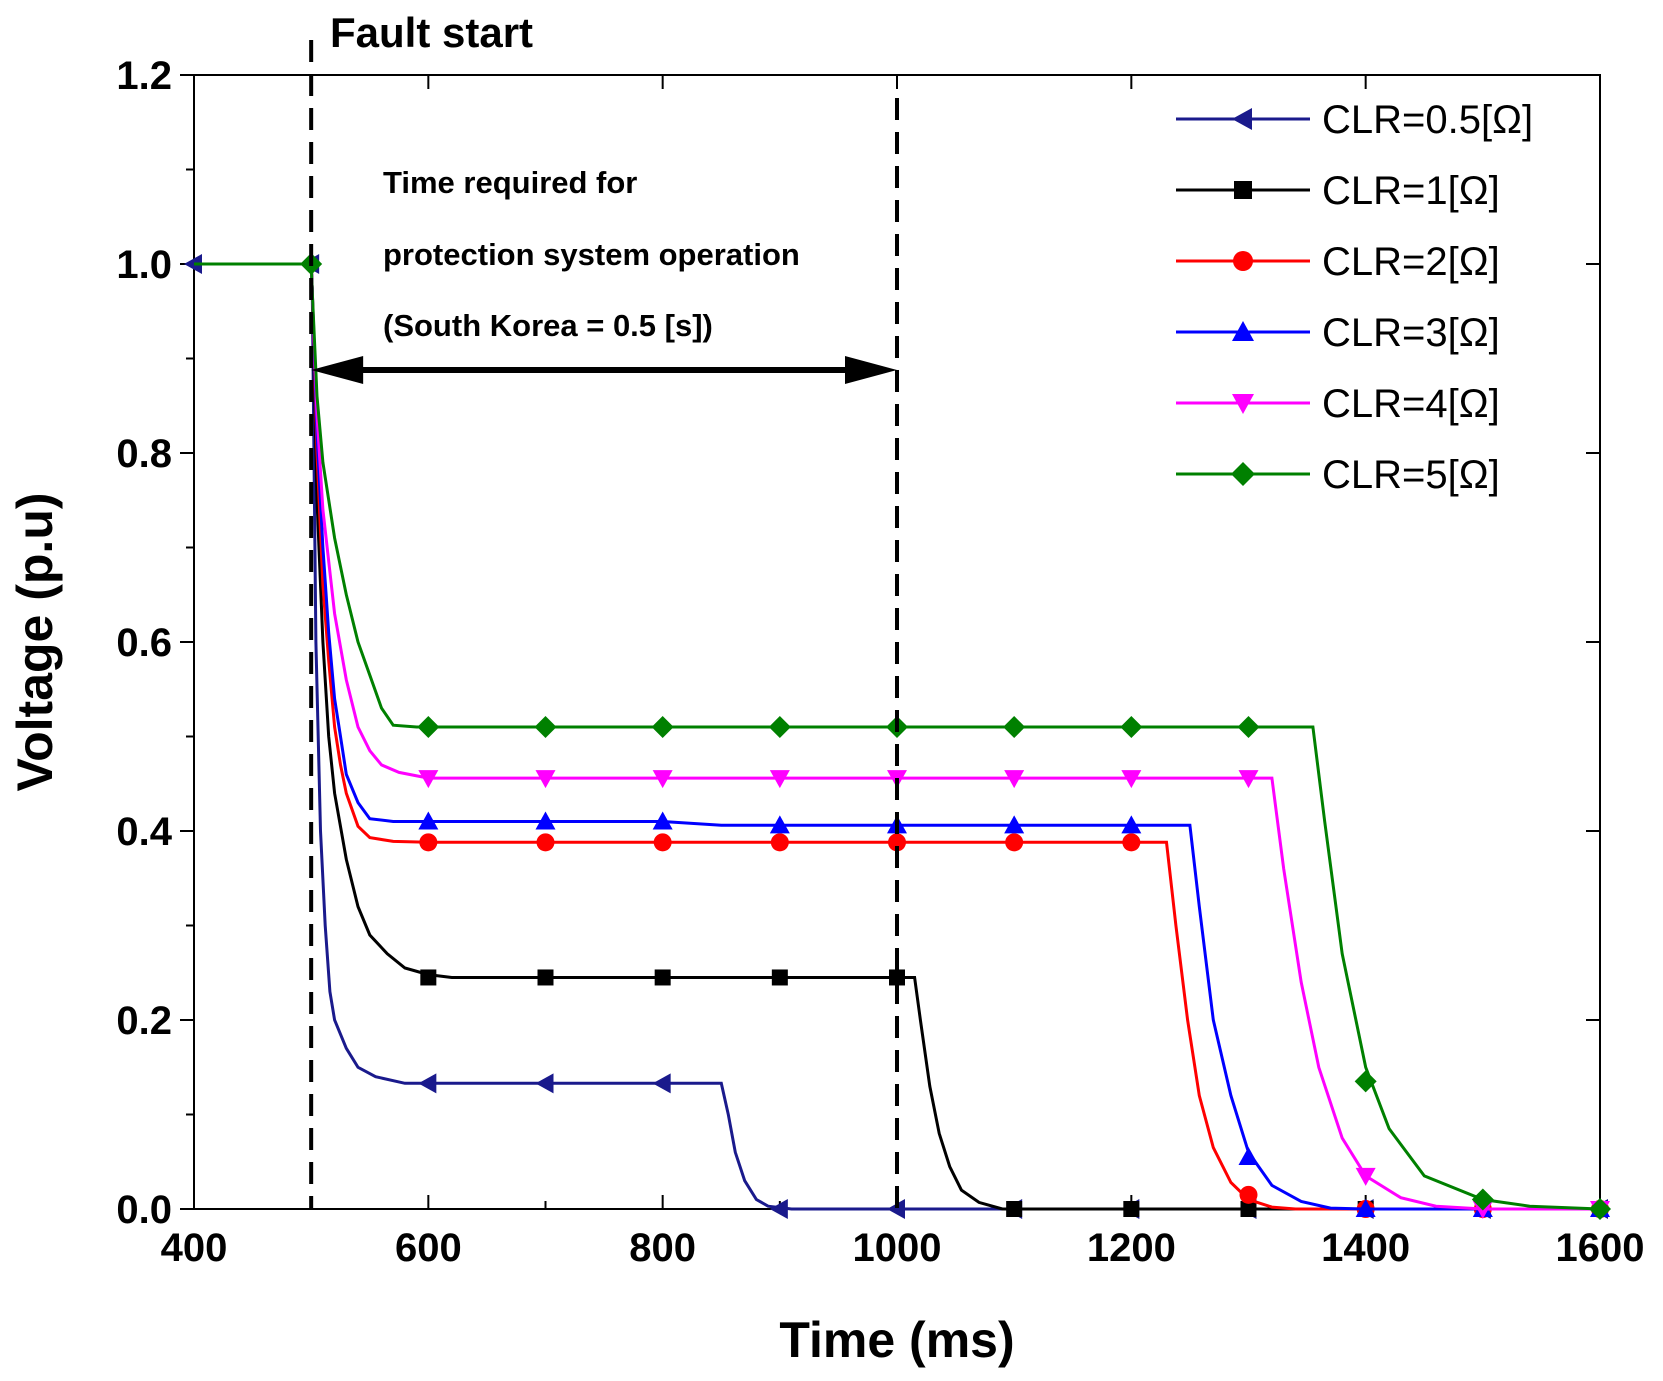 This screenshot has width=1663, height=1381. Describe the element at coordinates (144, 265) in the screenshot. I see `y-tick-label: 1.0` at that location.